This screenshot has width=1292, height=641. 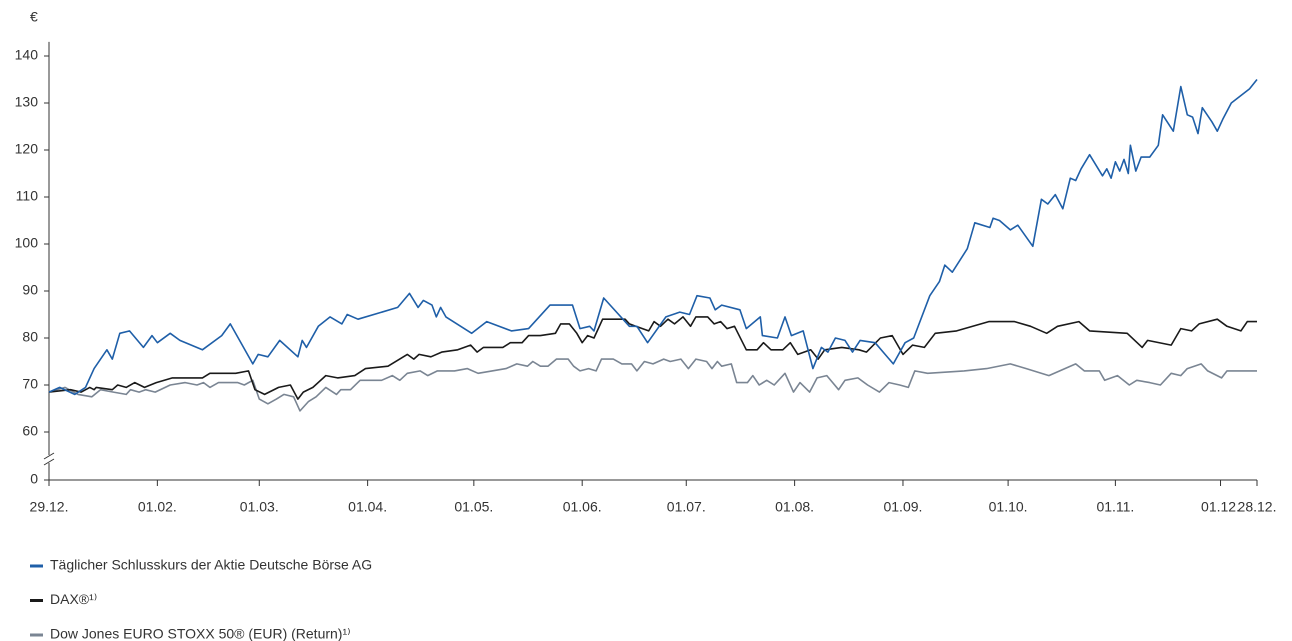 I want to click on x-tick-label: 01.02., so click(x=157, y=507).